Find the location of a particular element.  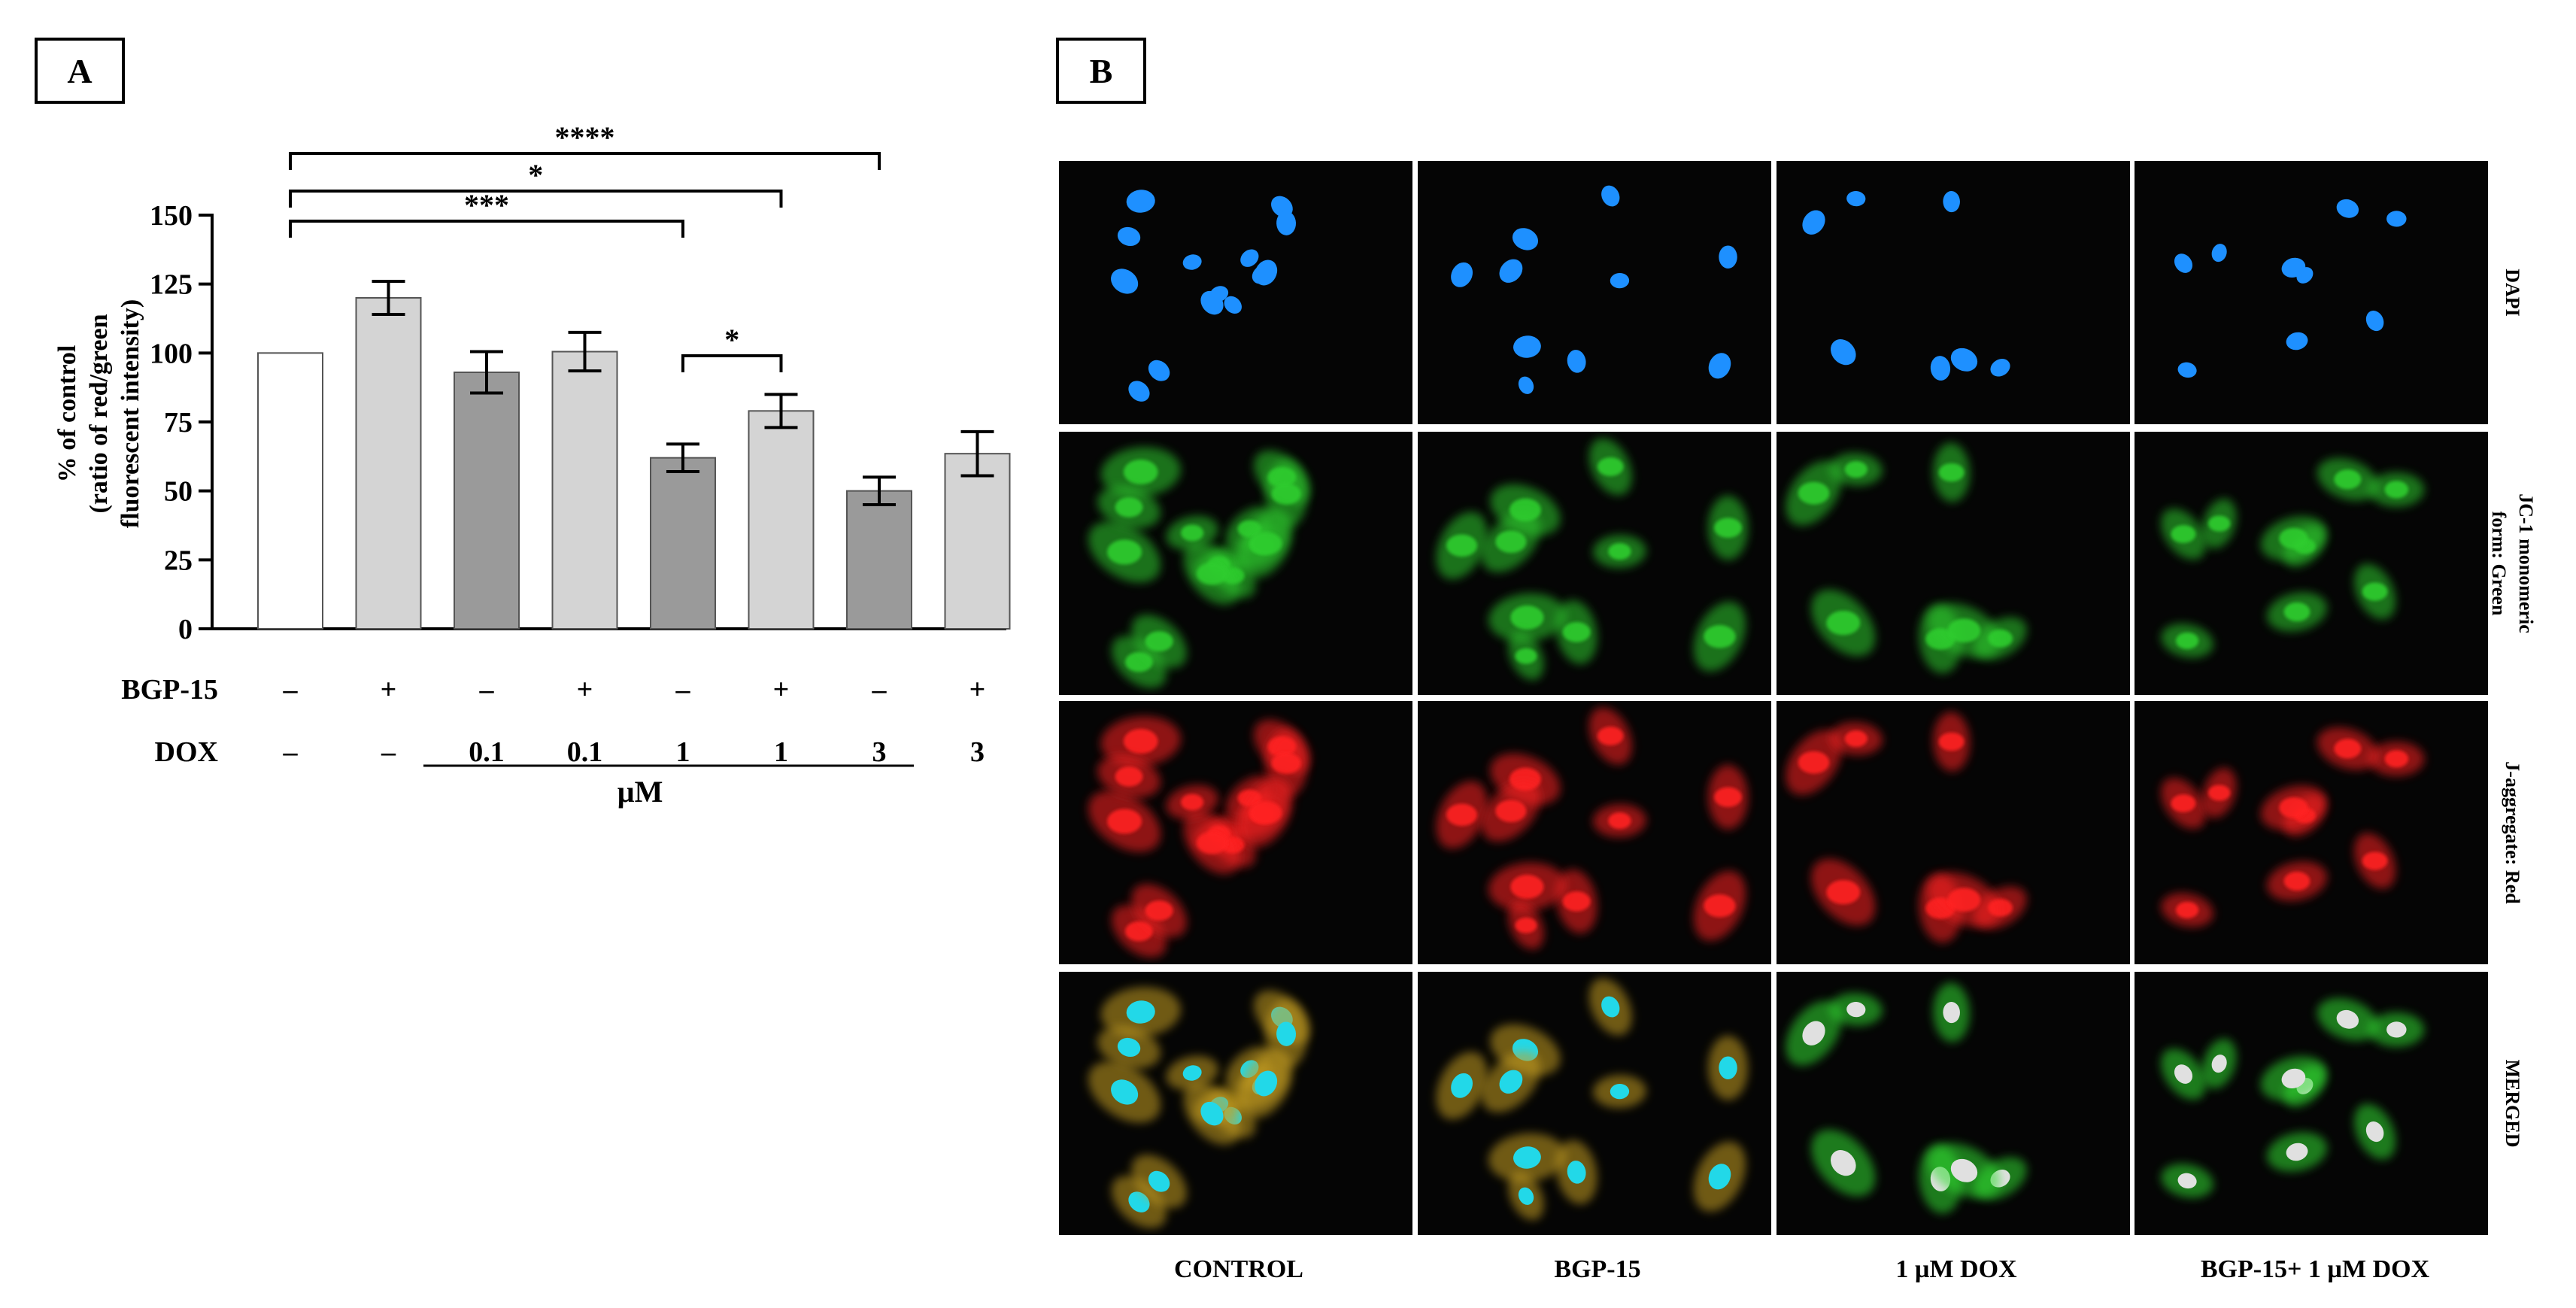

treatment-cell: + is located at coordinates (585, 690).